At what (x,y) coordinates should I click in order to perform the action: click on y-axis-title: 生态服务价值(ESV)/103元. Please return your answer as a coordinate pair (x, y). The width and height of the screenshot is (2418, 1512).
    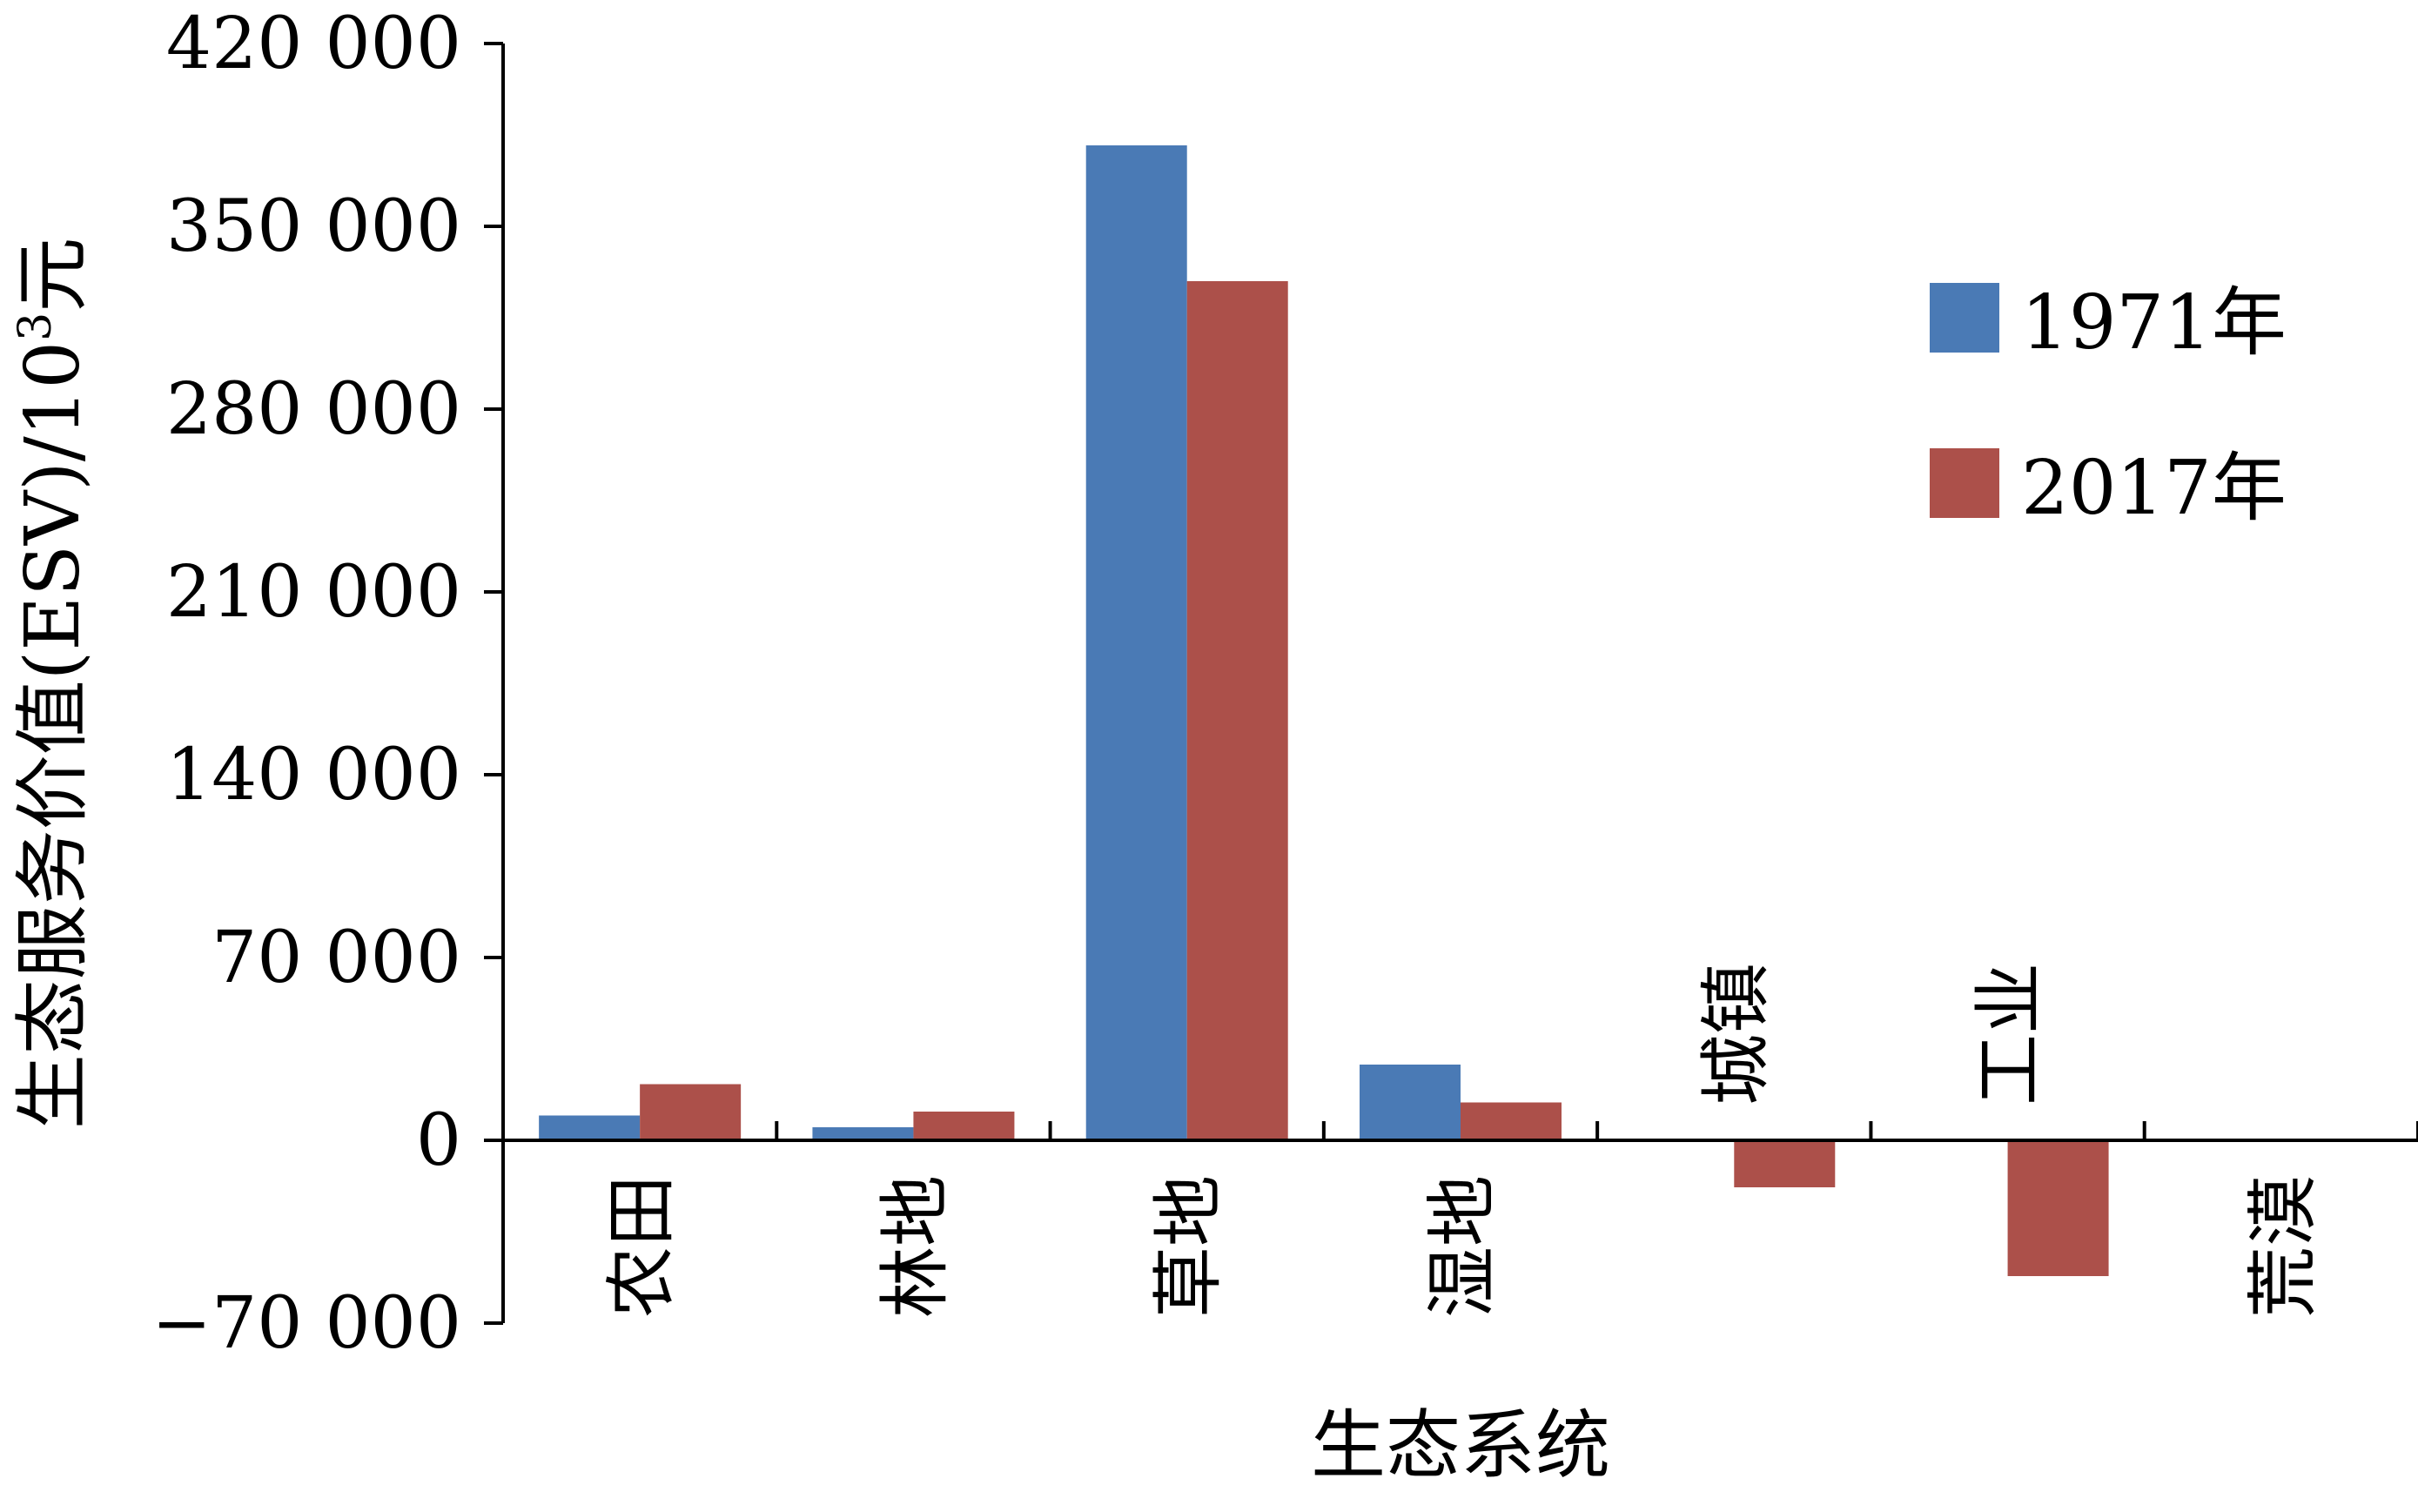
    Looking at the image, I should click on (54, 683).